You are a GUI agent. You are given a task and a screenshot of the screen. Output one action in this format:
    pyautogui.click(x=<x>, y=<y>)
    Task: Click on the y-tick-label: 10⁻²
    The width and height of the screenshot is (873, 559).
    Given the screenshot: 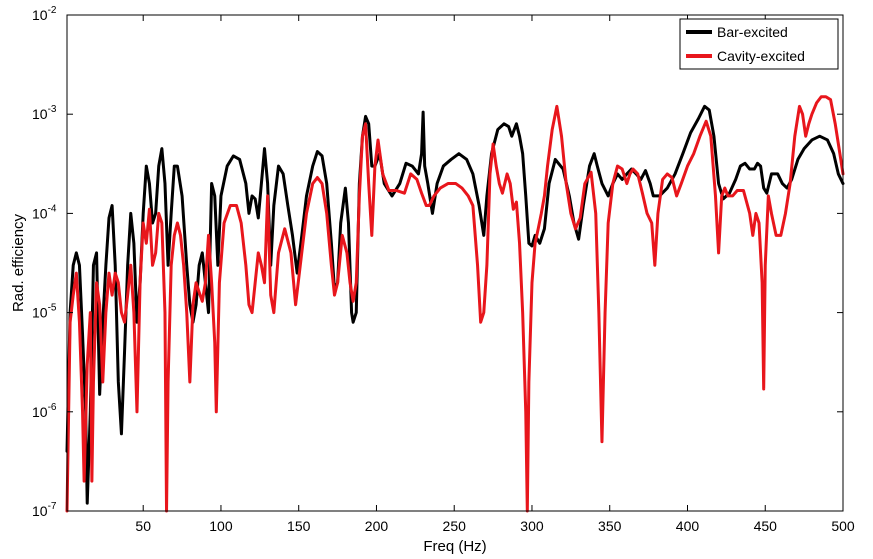 What is the action you would take?
    pyautogui.click(x=44, y=14)
    